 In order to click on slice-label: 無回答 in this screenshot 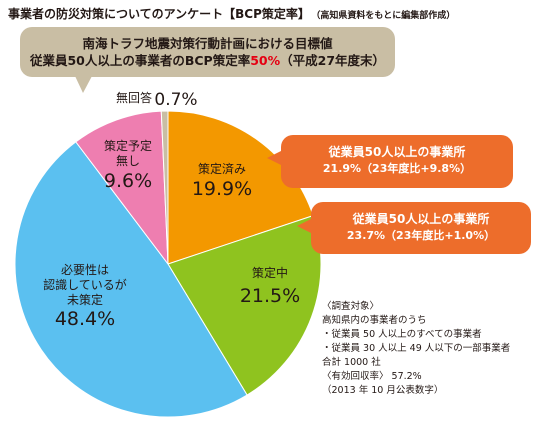, I will do `click(134, 97)`.